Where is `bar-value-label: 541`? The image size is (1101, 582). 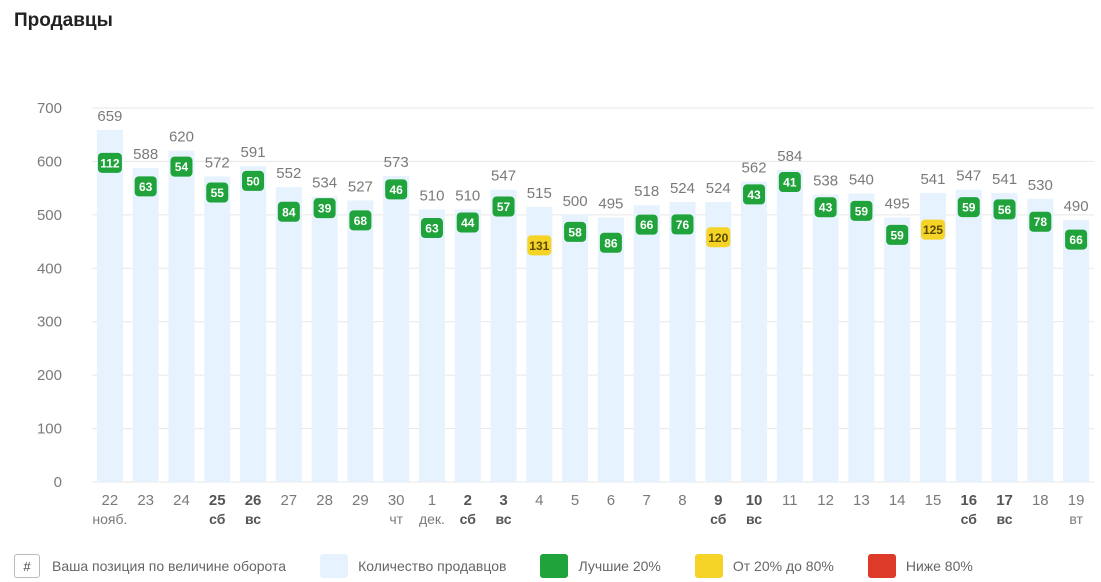
bar-value-label: 541 is located at coordinates (1004, 179).